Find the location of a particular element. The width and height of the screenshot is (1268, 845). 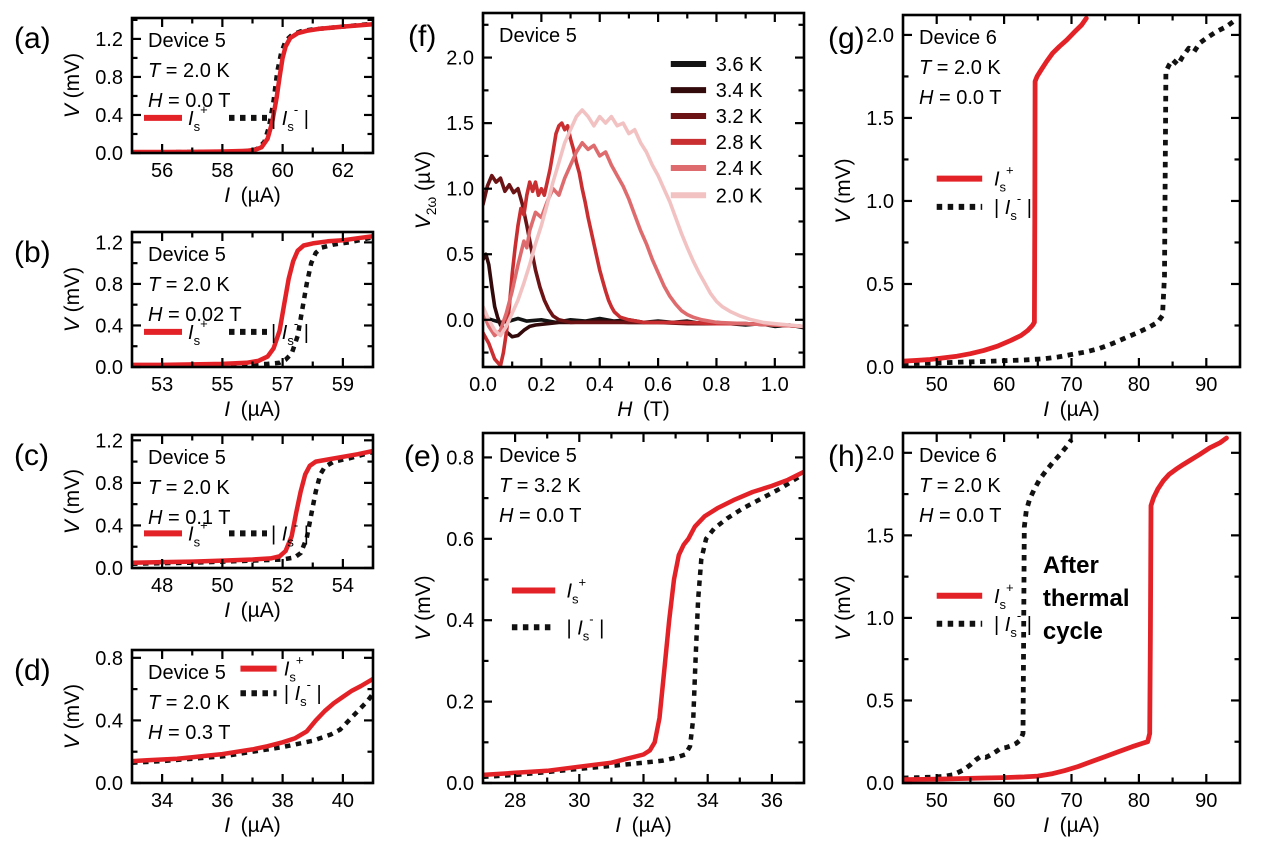

x-tick-label: 48 is located at coordinates (162, 586).